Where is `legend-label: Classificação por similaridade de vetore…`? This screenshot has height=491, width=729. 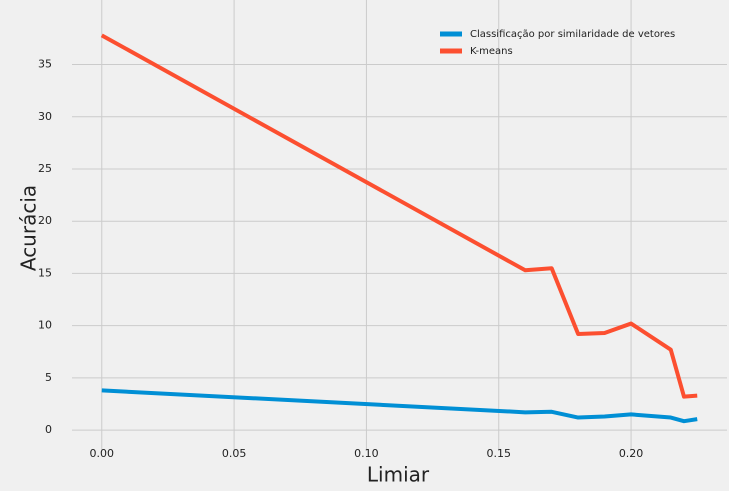
legend-label: Classificação por similaridade de vetore… is located at coordinates (572, 34).